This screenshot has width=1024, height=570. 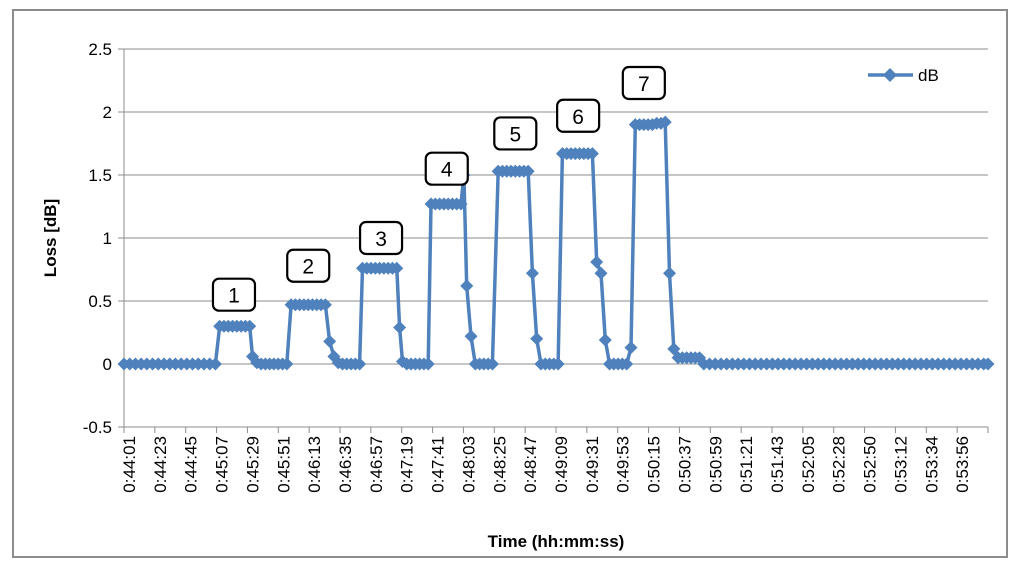 I want to click on annotation-label: 7, so click(x=644, y=84).